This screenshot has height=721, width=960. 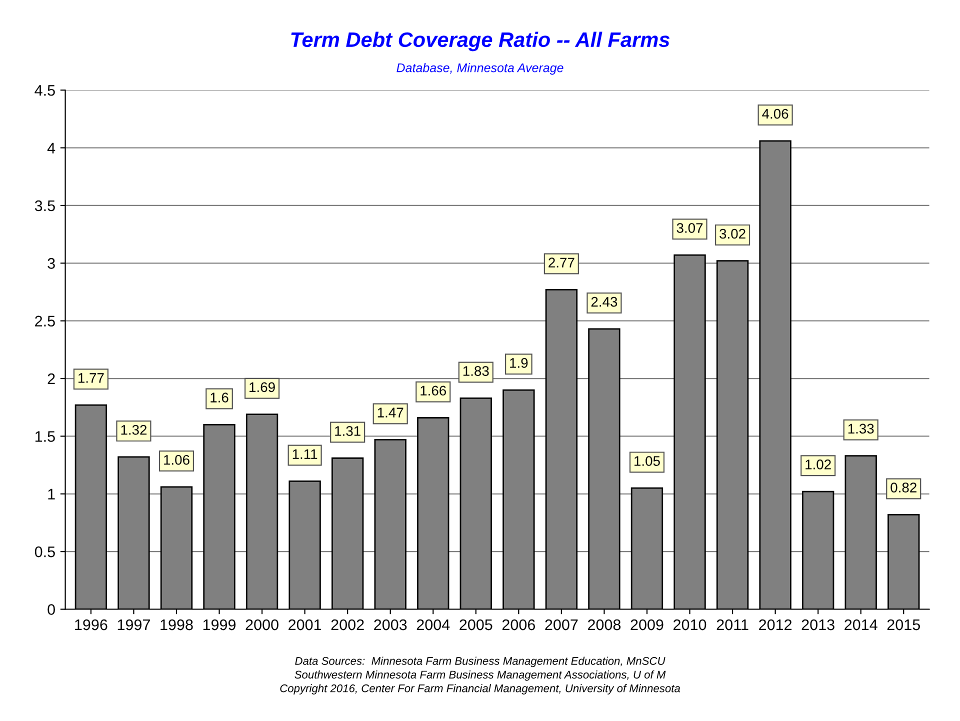 What do you see at coordinates (390, 624) in the screenshot?
I see `x-tick-label: 2003` at bounding box center [390, 624].